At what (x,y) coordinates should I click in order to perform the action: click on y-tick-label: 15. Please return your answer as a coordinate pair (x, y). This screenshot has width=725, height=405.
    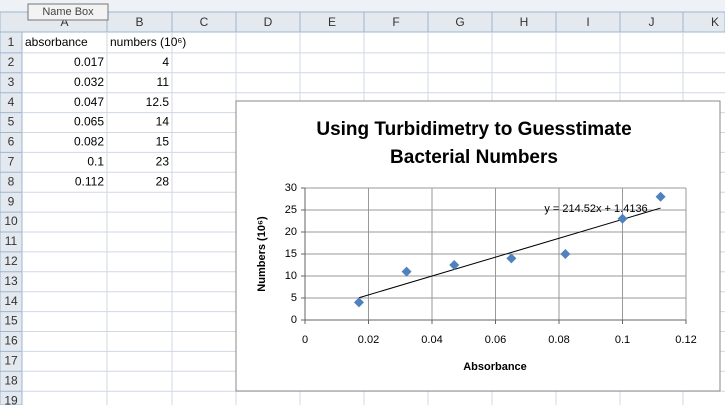
    Looking at the image, I should click on (291, 254).